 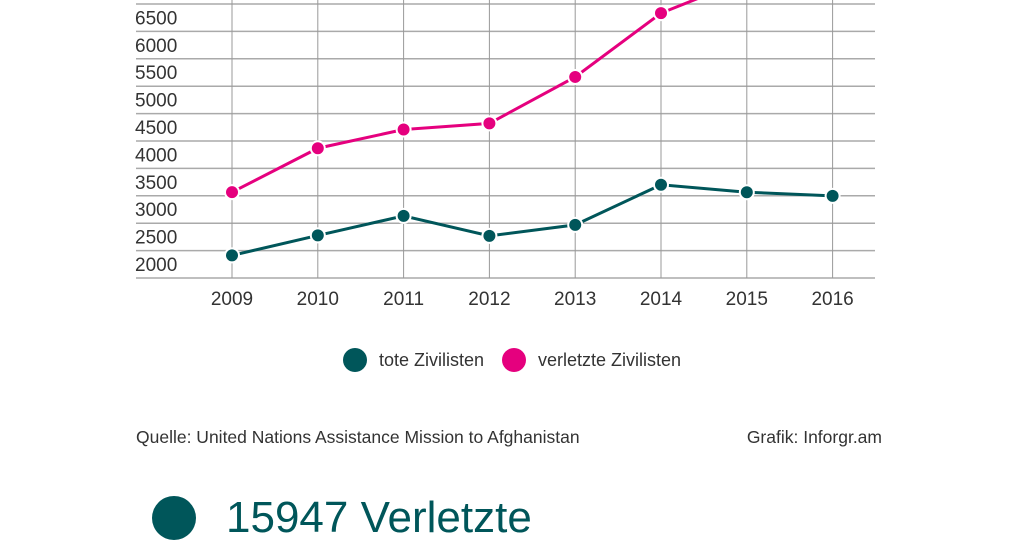 I want to click on x-tick-label: 2013, so click(x=575, y=299).